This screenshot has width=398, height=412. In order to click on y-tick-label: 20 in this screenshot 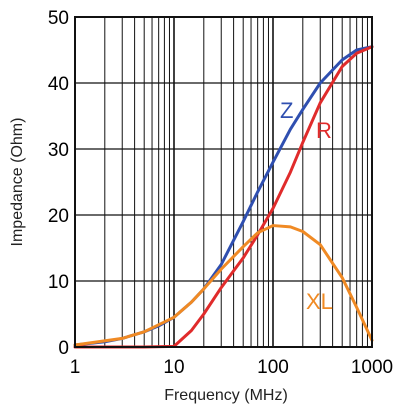, I will do `click(58, 216)`.